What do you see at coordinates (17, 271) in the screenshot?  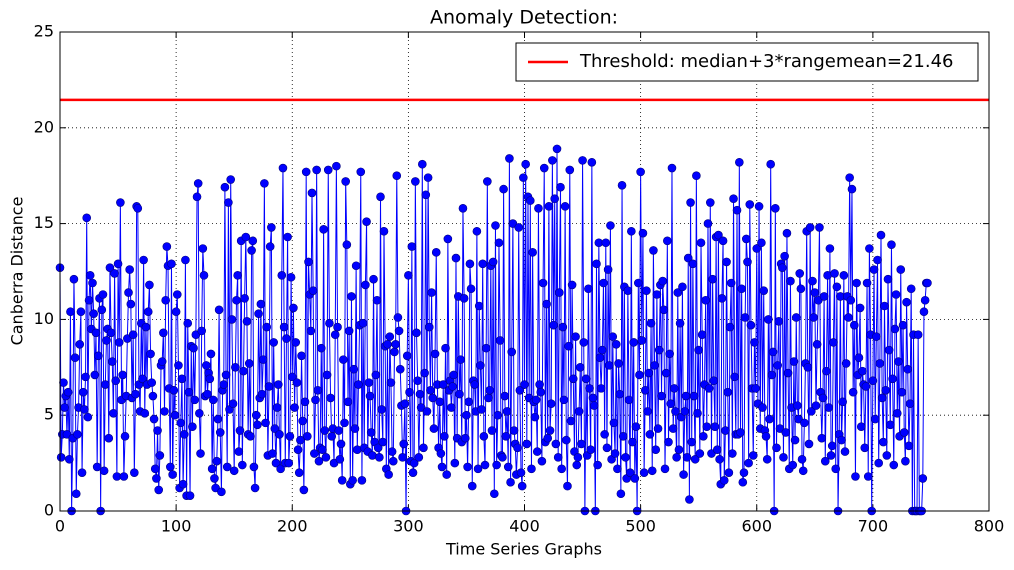 I see `y-axis-label: Canberra Distance` at bounding box center [17, 271].